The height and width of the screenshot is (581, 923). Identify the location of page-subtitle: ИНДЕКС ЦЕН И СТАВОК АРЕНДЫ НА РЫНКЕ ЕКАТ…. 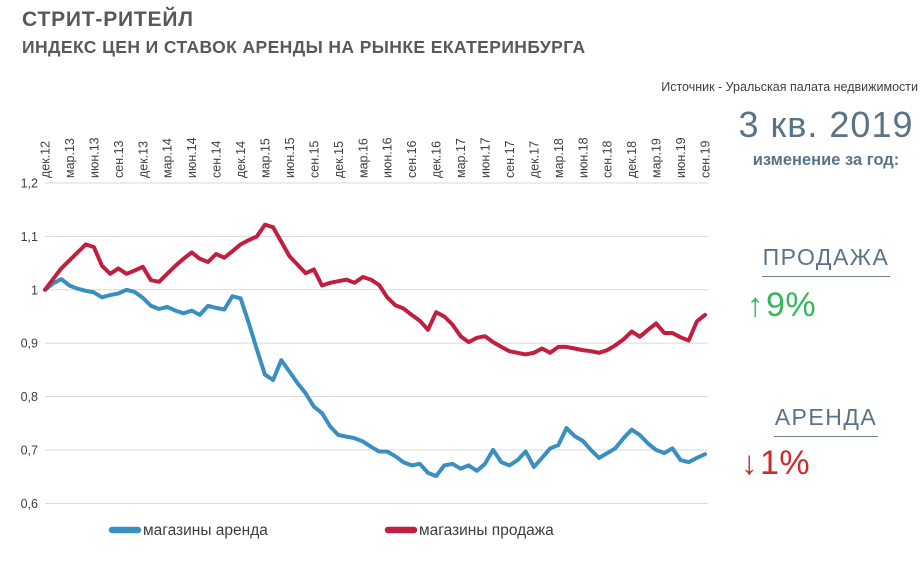
(304, 47).